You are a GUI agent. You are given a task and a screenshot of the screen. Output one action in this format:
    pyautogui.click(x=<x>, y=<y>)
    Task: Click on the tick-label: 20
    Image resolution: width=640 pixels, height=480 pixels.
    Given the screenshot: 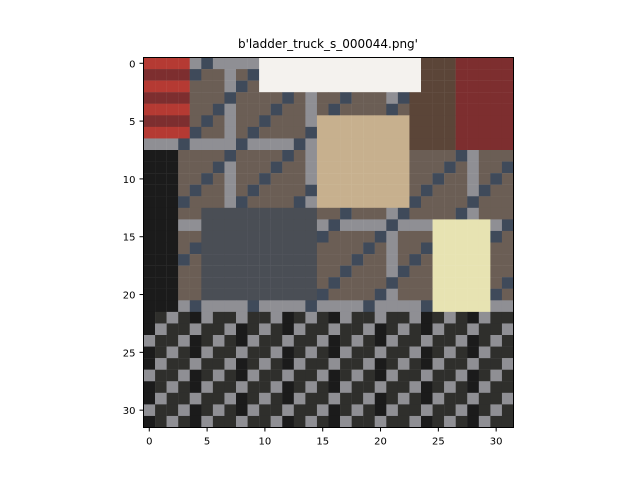 What is the action you would take?
    pyautogui.click(x=129, y=296)
    